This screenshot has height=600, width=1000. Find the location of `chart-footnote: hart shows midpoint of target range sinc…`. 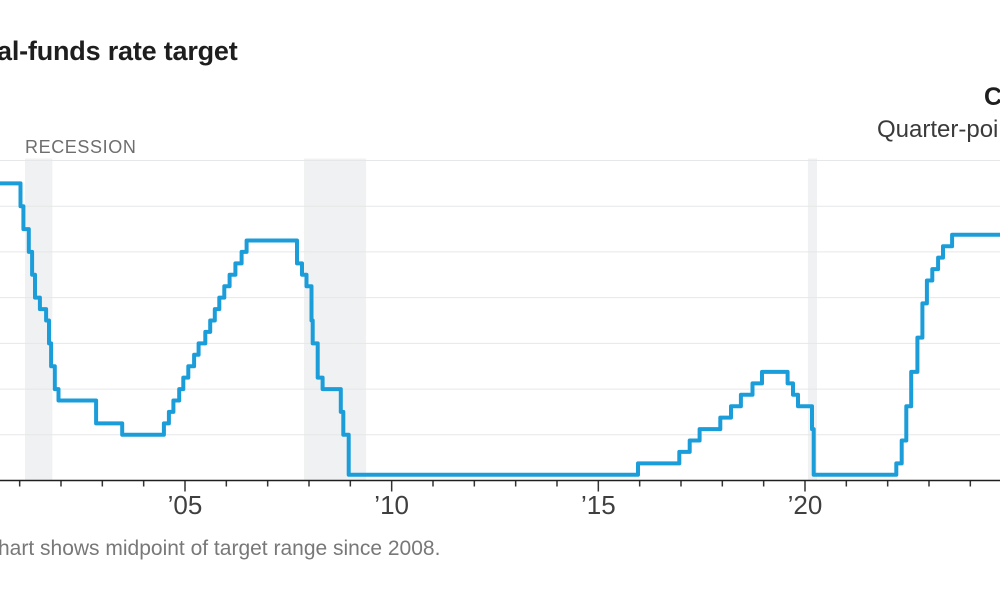

chart-footnote: hart shows midpoint of target range sinc… is located at coordinates (220, 548).